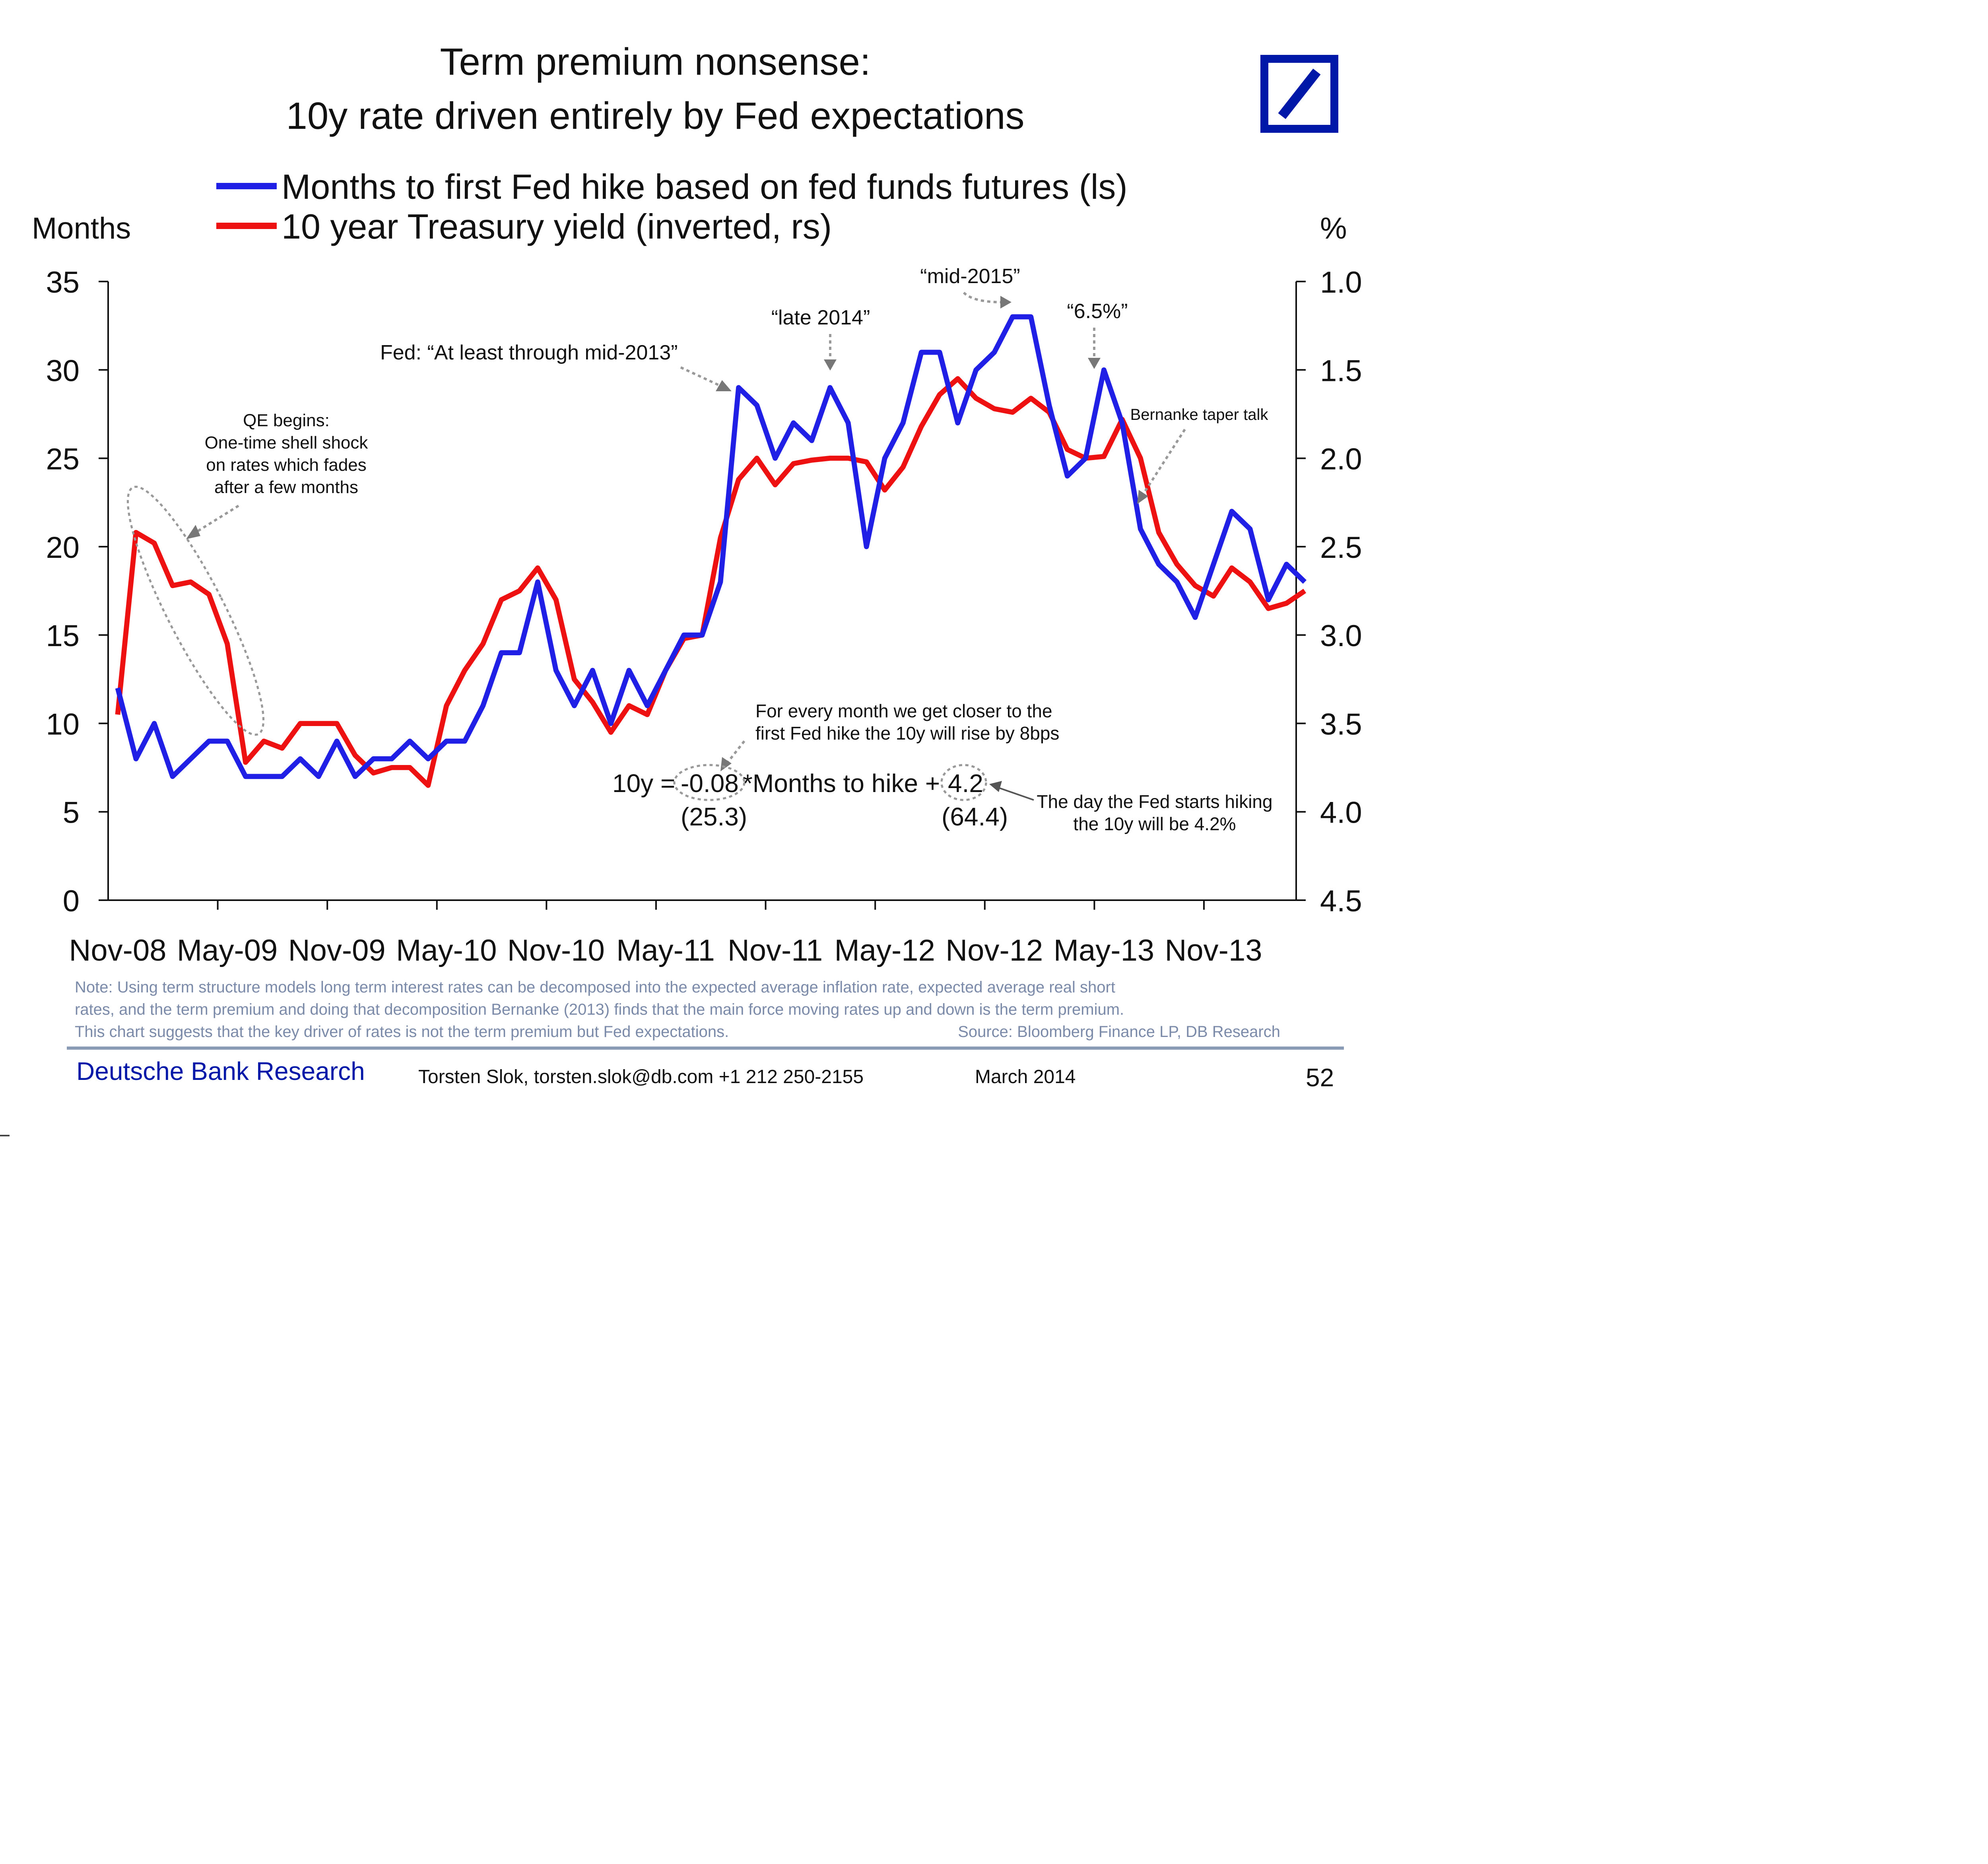 The width and height of the screenshot is (1988, 1864). What do you see at coordinates (63, 371) in the screenshot?
I see `left-tick-label: 30` at bounding box center [63, 371].